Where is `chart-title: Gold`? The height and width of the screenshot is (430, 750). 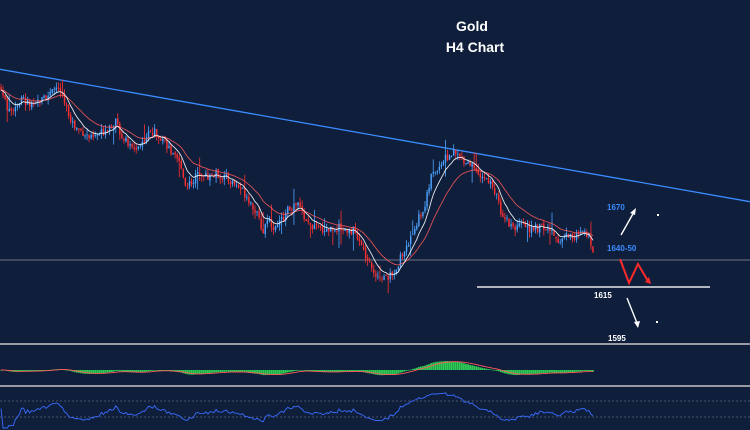 chart-title: Gold is located at coordinates (472, 26).